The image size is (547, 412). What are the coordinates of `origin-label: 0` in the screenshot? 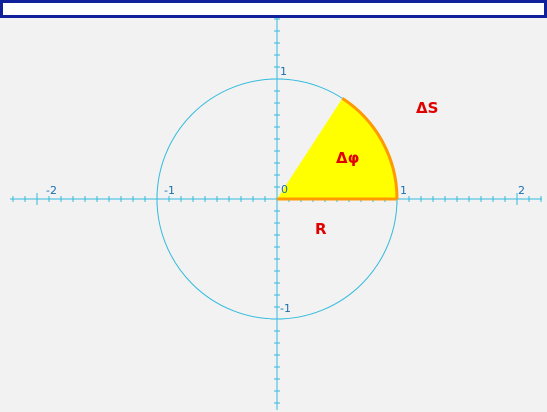 It's located at (284, 189).